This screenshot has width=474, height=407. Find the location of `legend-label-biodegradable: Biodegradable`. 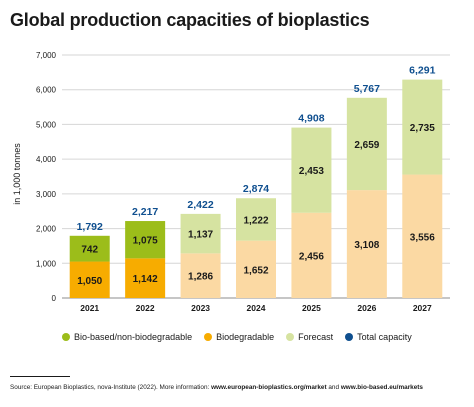

legend-label-biodegradable: Biodegradable is located at coordinates (245, 337).